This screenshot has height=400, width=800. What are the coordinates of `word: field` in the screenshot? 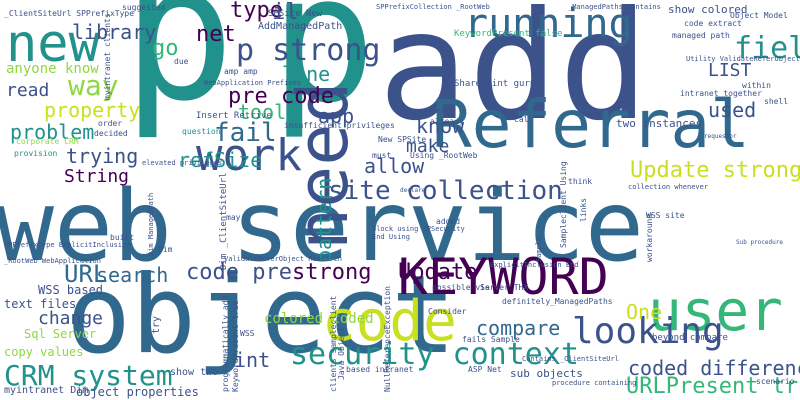 It's located at (767, 48).